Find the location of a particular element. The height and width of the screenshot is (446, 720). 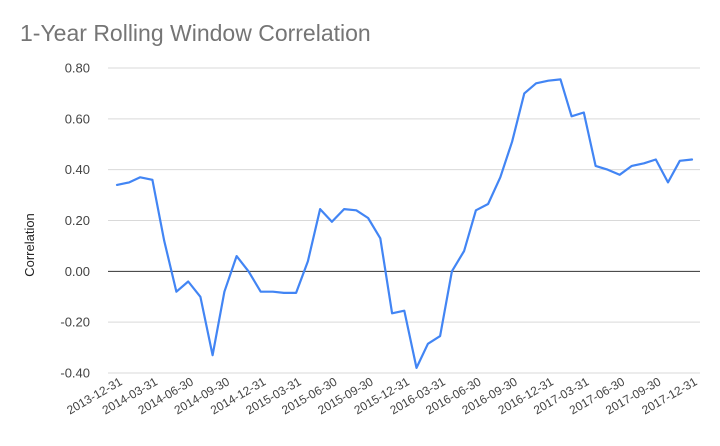

y-axis-ticks: 0.80 0.60 0.40 0.20 0.00 -0.20 -0.40 is located at coordinates (75, 221).